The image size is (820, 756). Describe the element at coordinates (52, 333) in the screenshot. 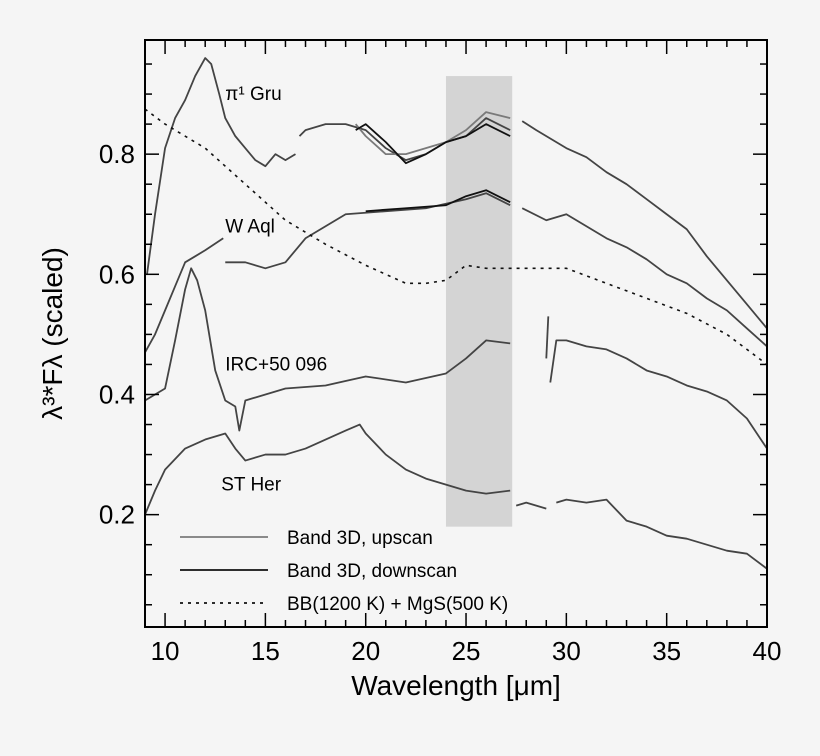

I see `y-axis-label: λ³*Fλ (scaled)` at that location.